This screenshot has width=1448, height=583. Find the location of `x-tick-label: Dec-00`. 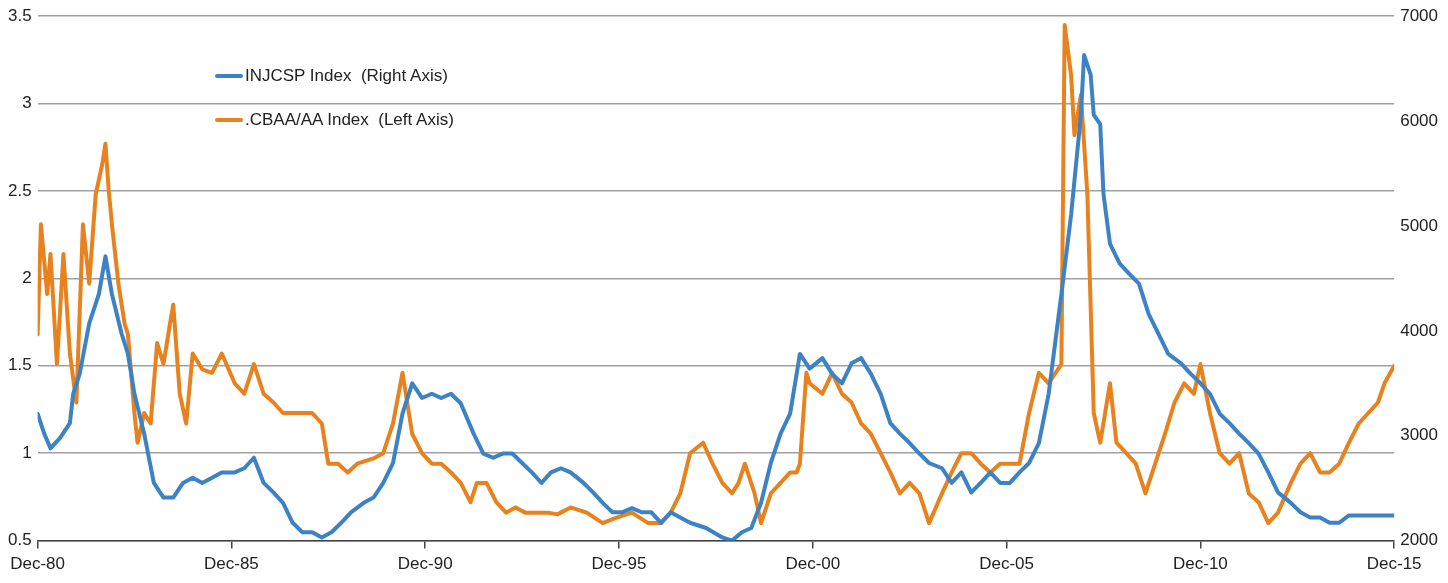

x-tick-label: Dec-00 is located at coordinates (813, 564).